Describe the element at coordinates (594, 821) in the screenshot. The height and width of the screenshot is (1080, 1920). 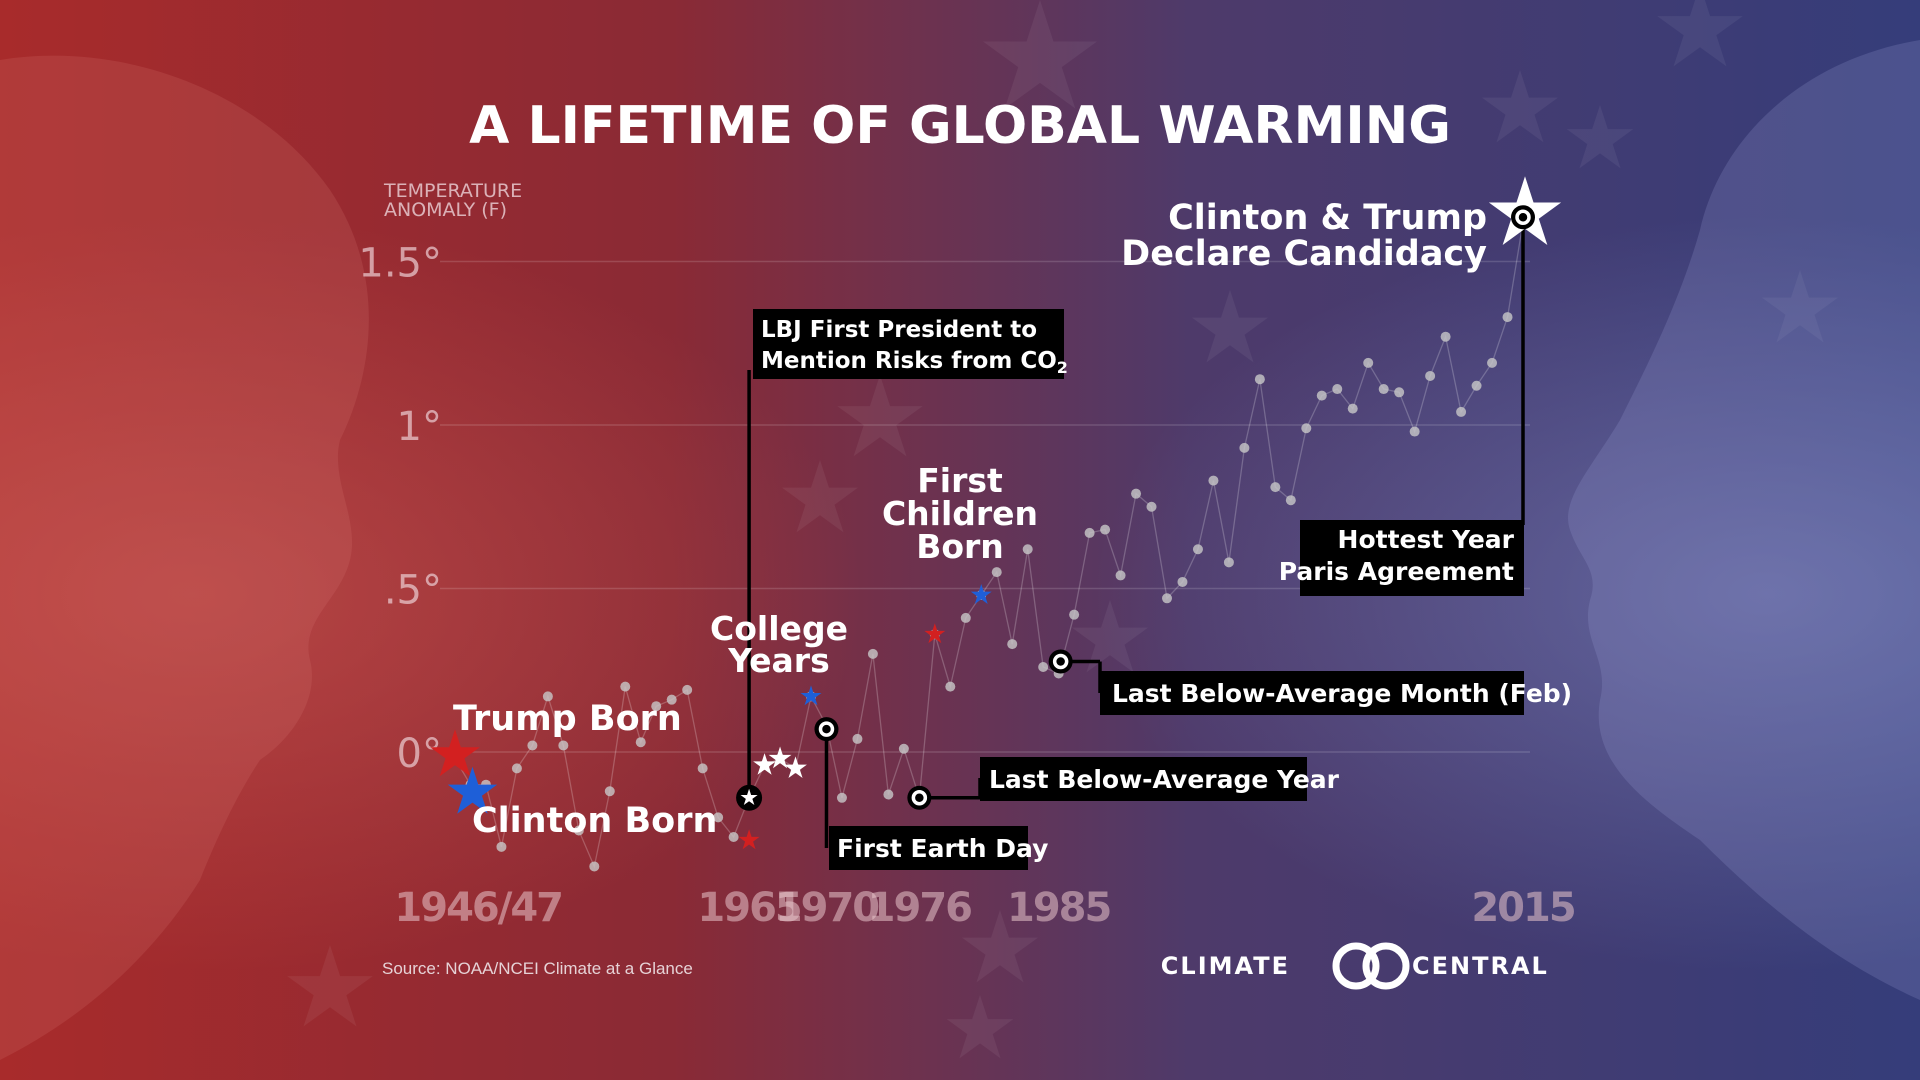
I see `clinton-born-label: Clinton Born` at that location.